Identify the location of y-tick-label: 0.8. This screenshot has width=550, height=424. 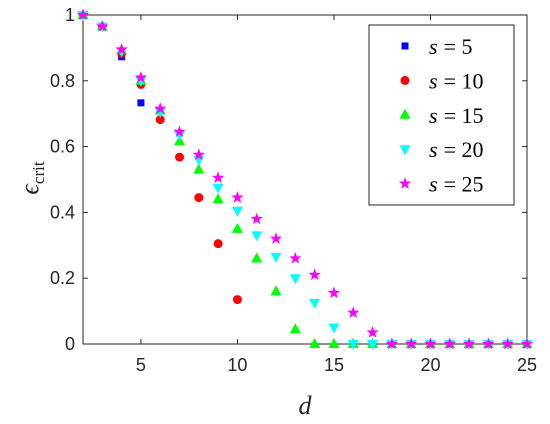
(62, 81).